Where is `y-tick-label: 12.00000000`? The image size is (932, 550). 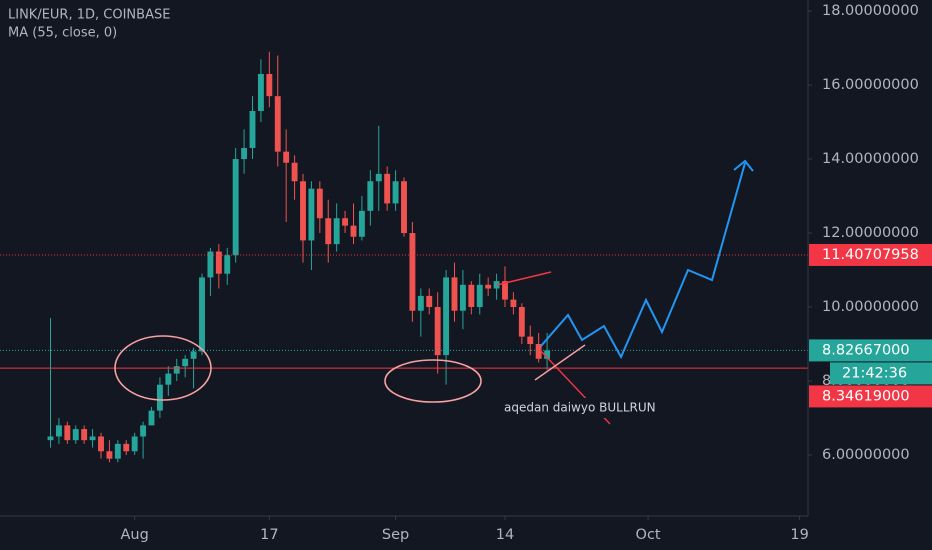
y-tick-label: 12.00000000 is located at coordinates (870, 233).